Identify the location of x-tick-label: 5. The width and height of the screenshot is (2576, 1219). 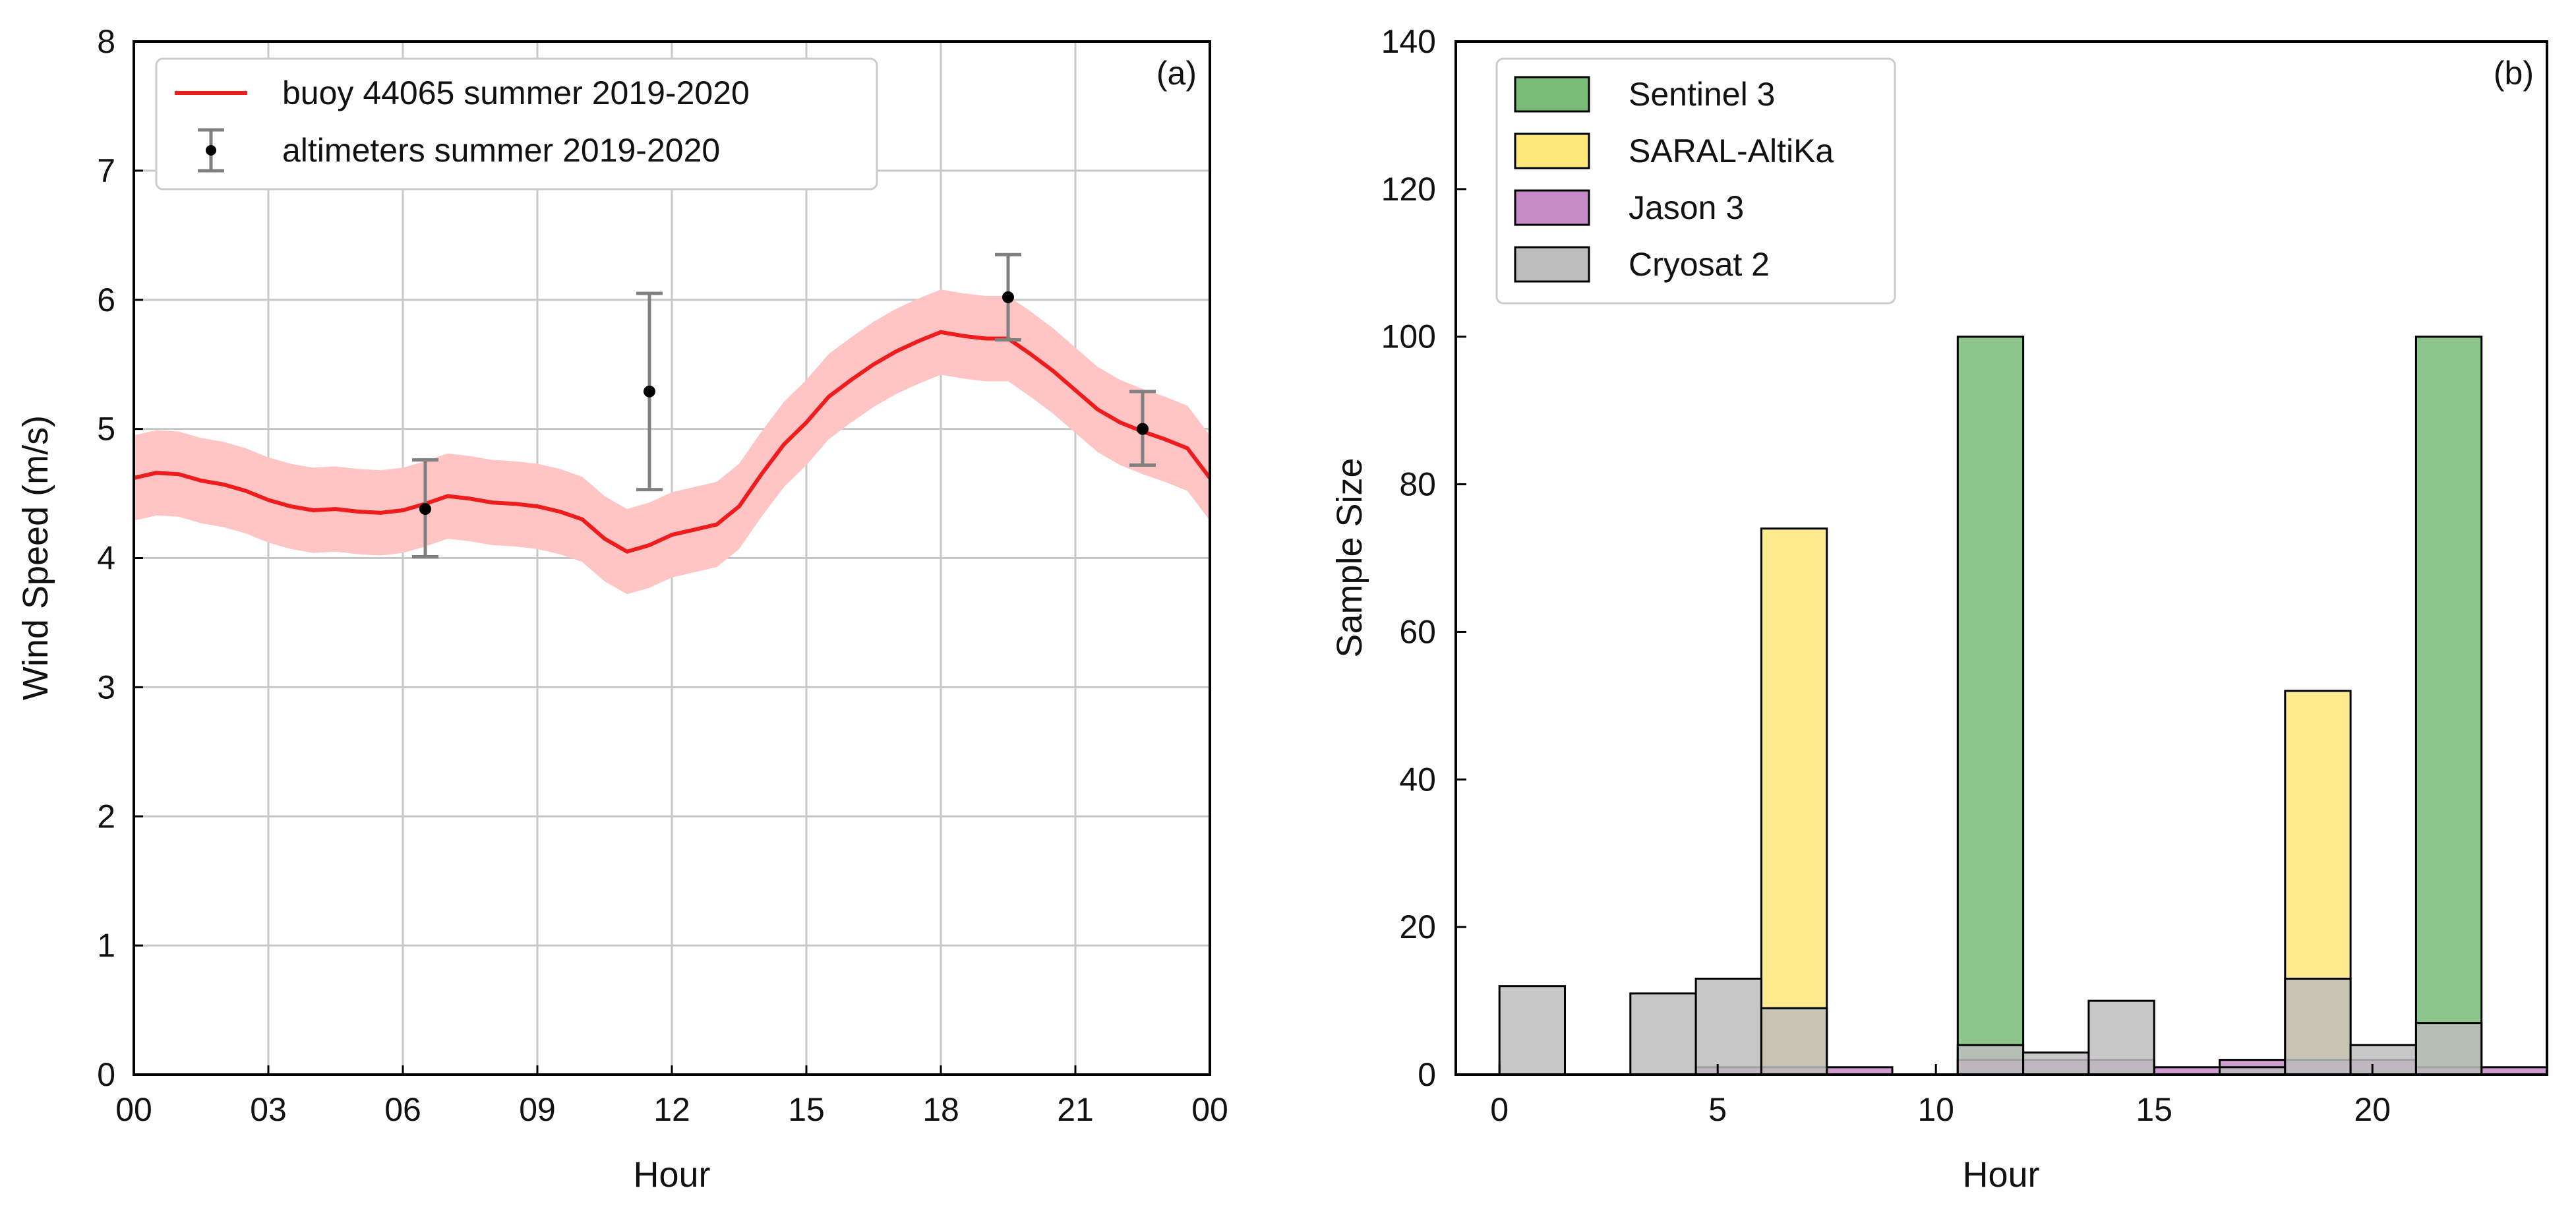
(1718, 1109).